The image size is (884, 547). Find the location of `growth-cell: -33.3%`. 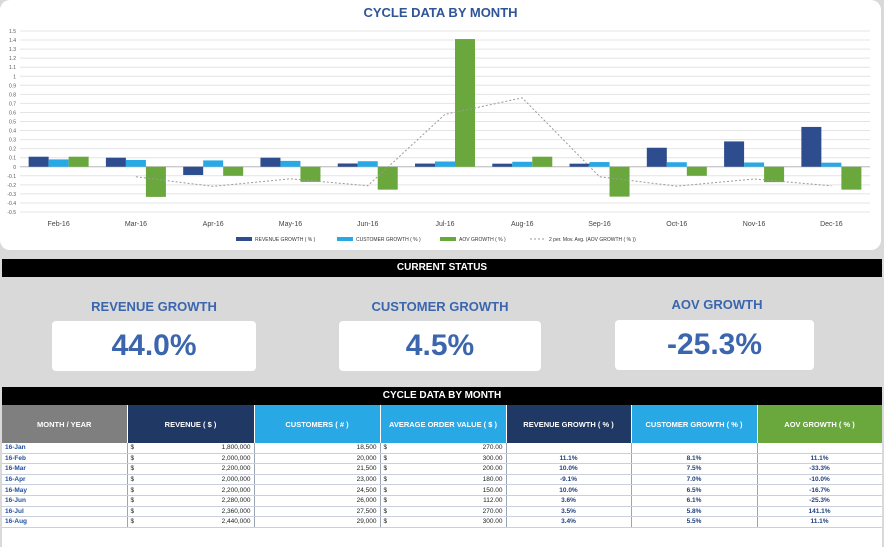

growth-cell: -33.3% is located at coordinates (819, 469).